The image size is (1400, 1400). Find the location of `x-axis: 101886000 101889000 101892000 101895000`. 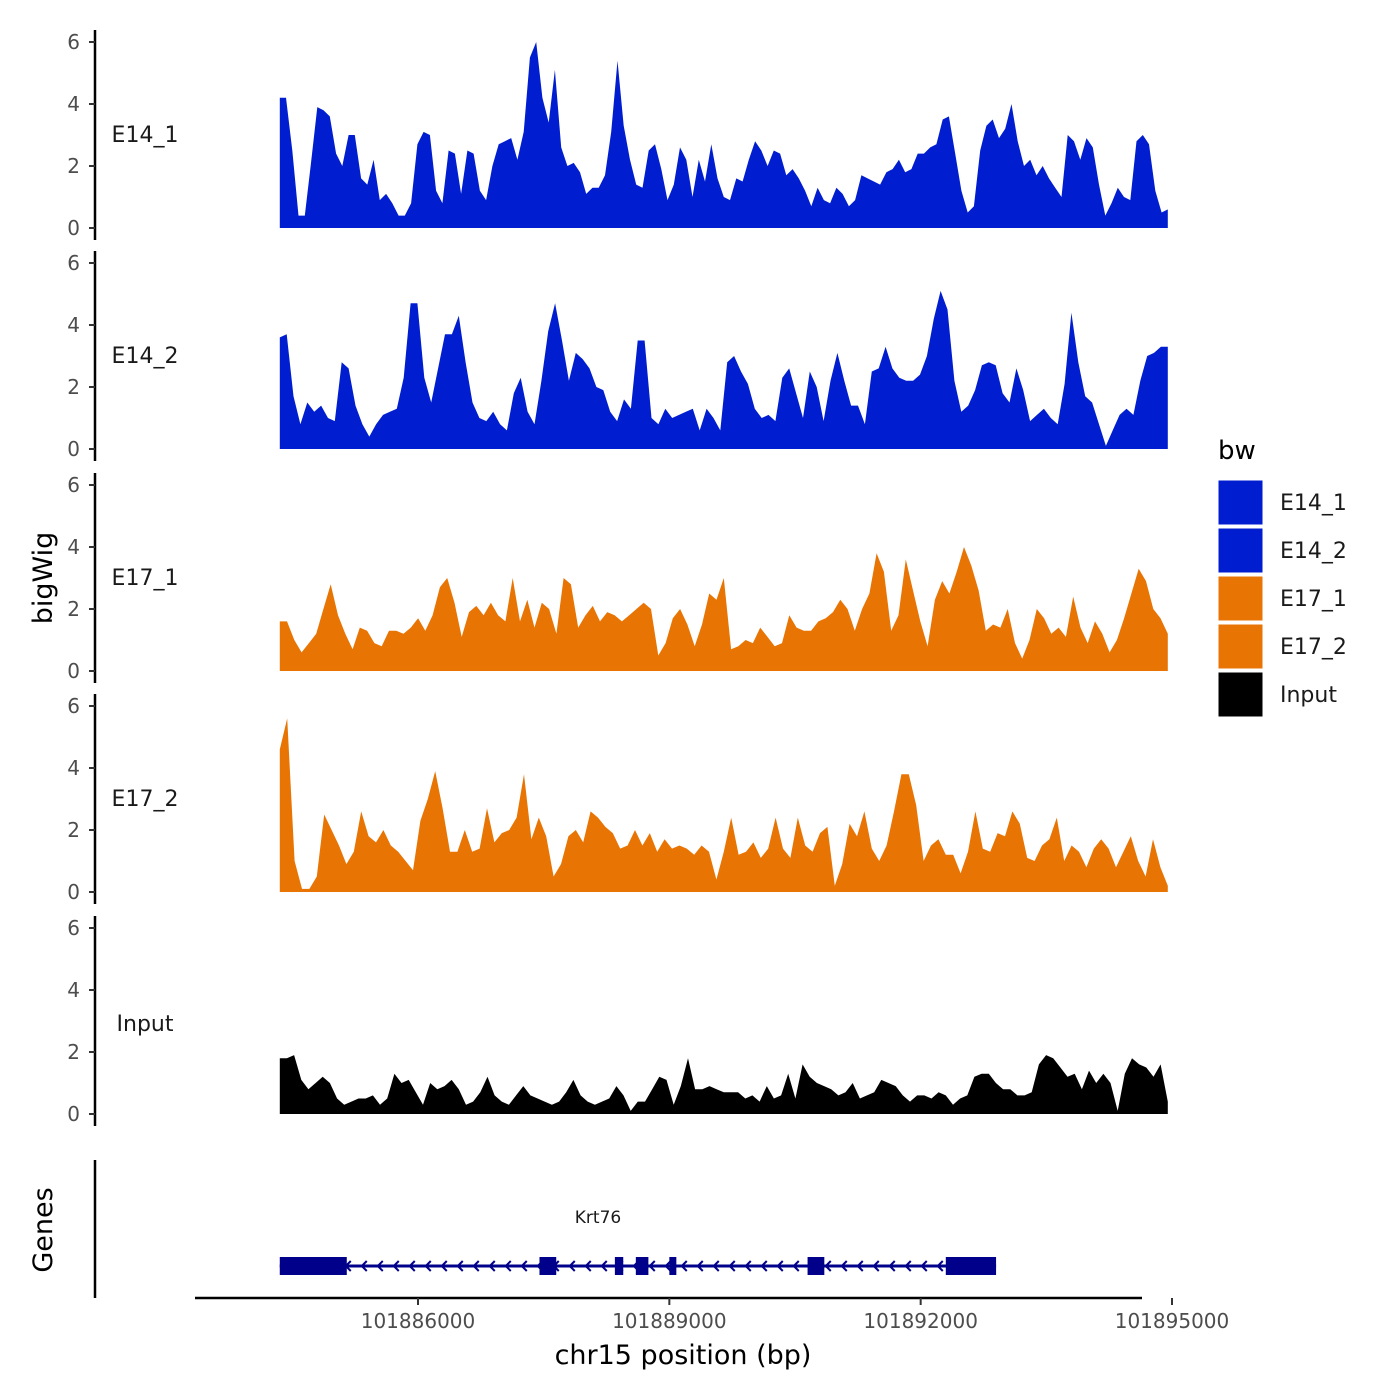

x-axis: 101886000 101889000 101892000 101895000 is located at coordinates (712, 1314).